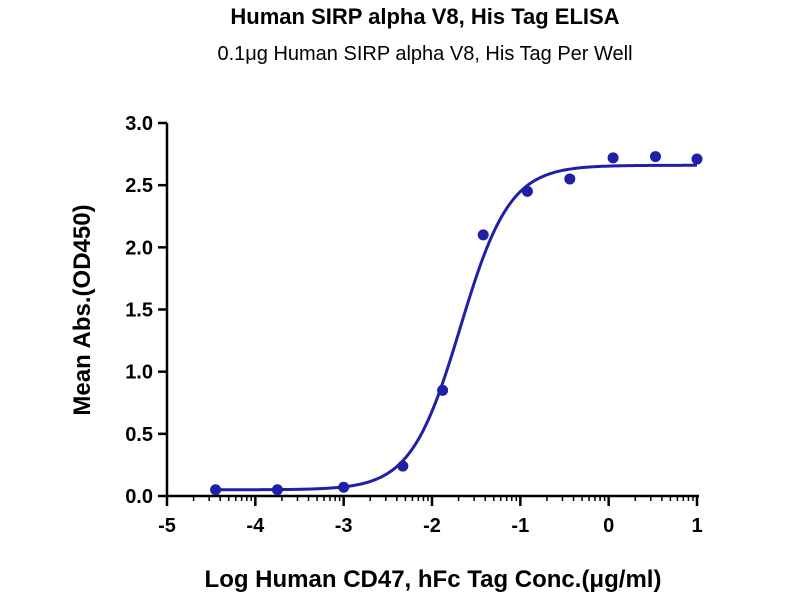  What do you see at coordinates (139, 186) in the screenshot?
I see `y-tick-label: 2.5` at bounding box center [139, 186].